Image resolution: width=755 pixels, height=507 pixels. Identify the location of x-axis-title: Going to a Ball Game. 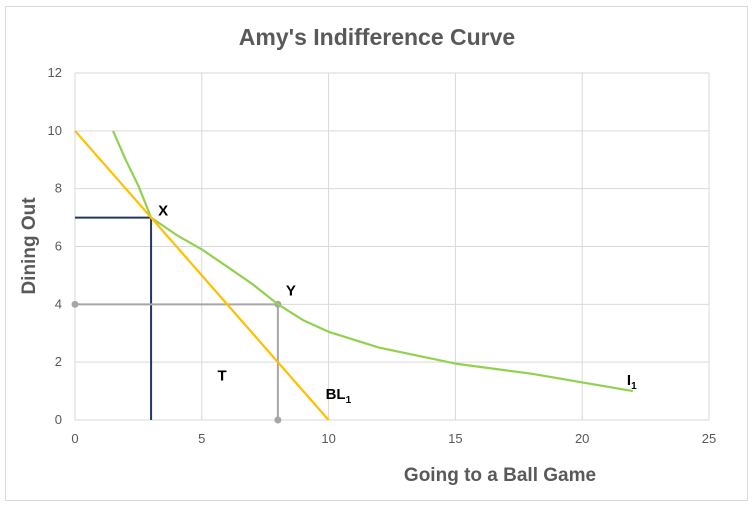
(500, 475).